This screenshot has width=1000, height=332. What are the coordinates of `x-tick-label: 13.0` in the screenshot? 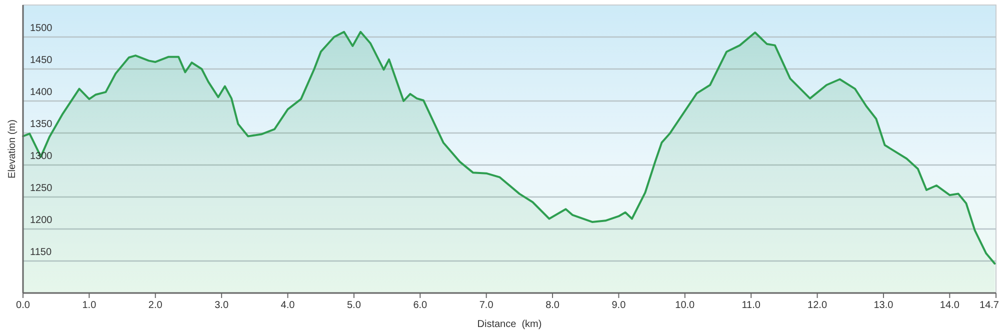 It's located at (884, 305).